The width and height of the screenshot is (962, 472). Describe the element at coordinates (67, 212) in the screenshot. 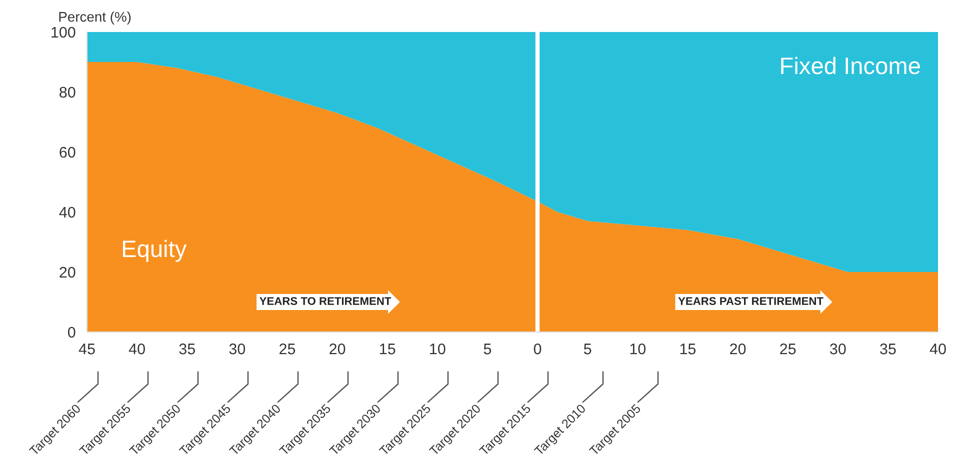

I see `y-tick-label: 40` at that location.